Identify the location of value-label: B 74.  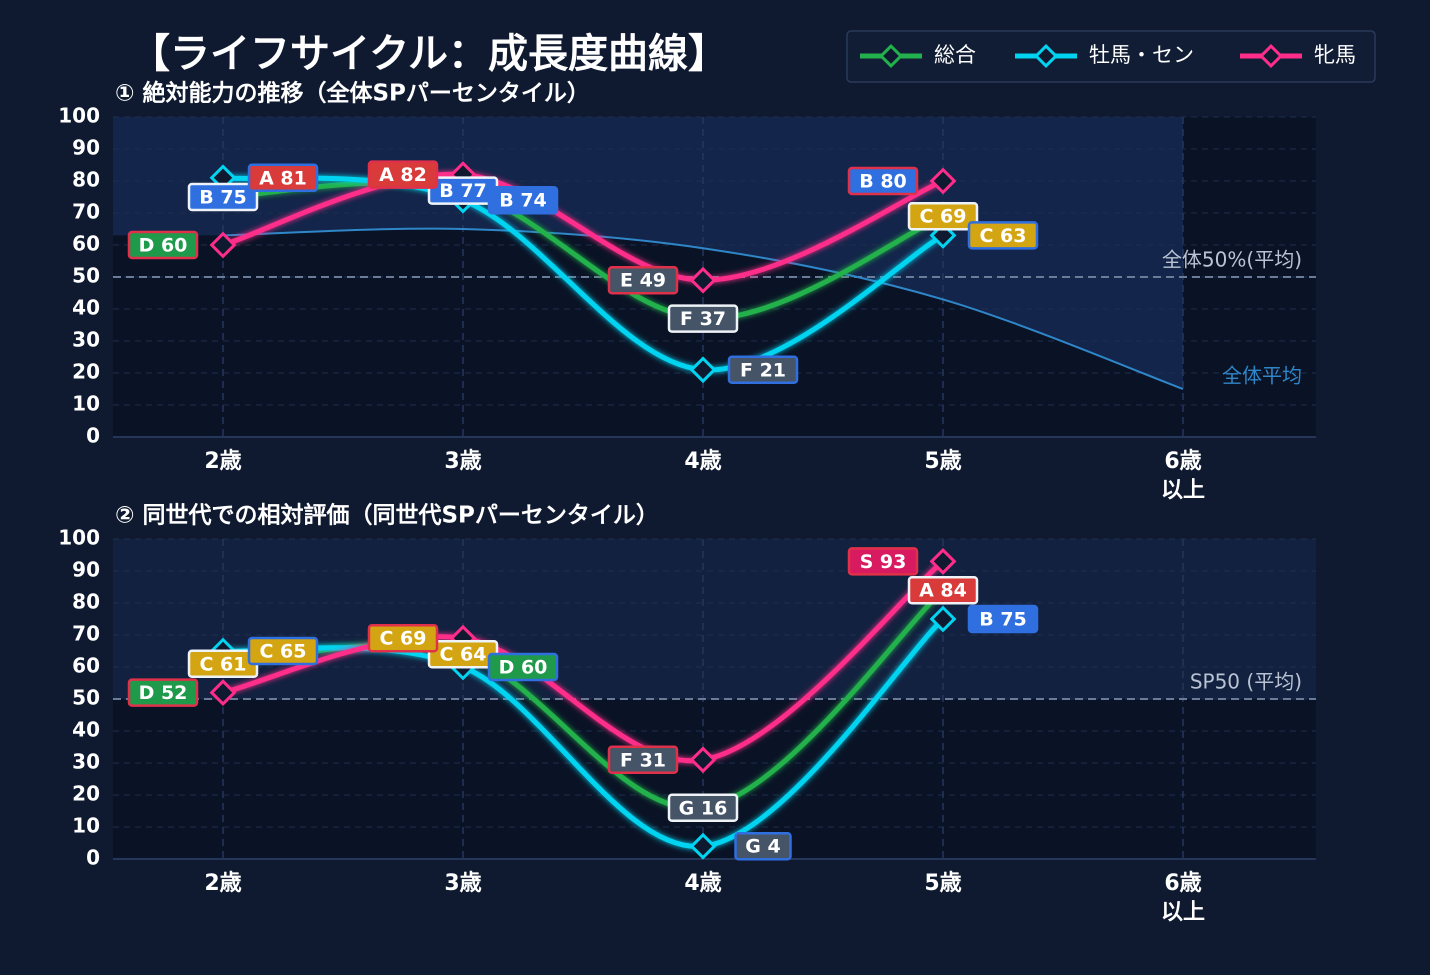
(523, 201).